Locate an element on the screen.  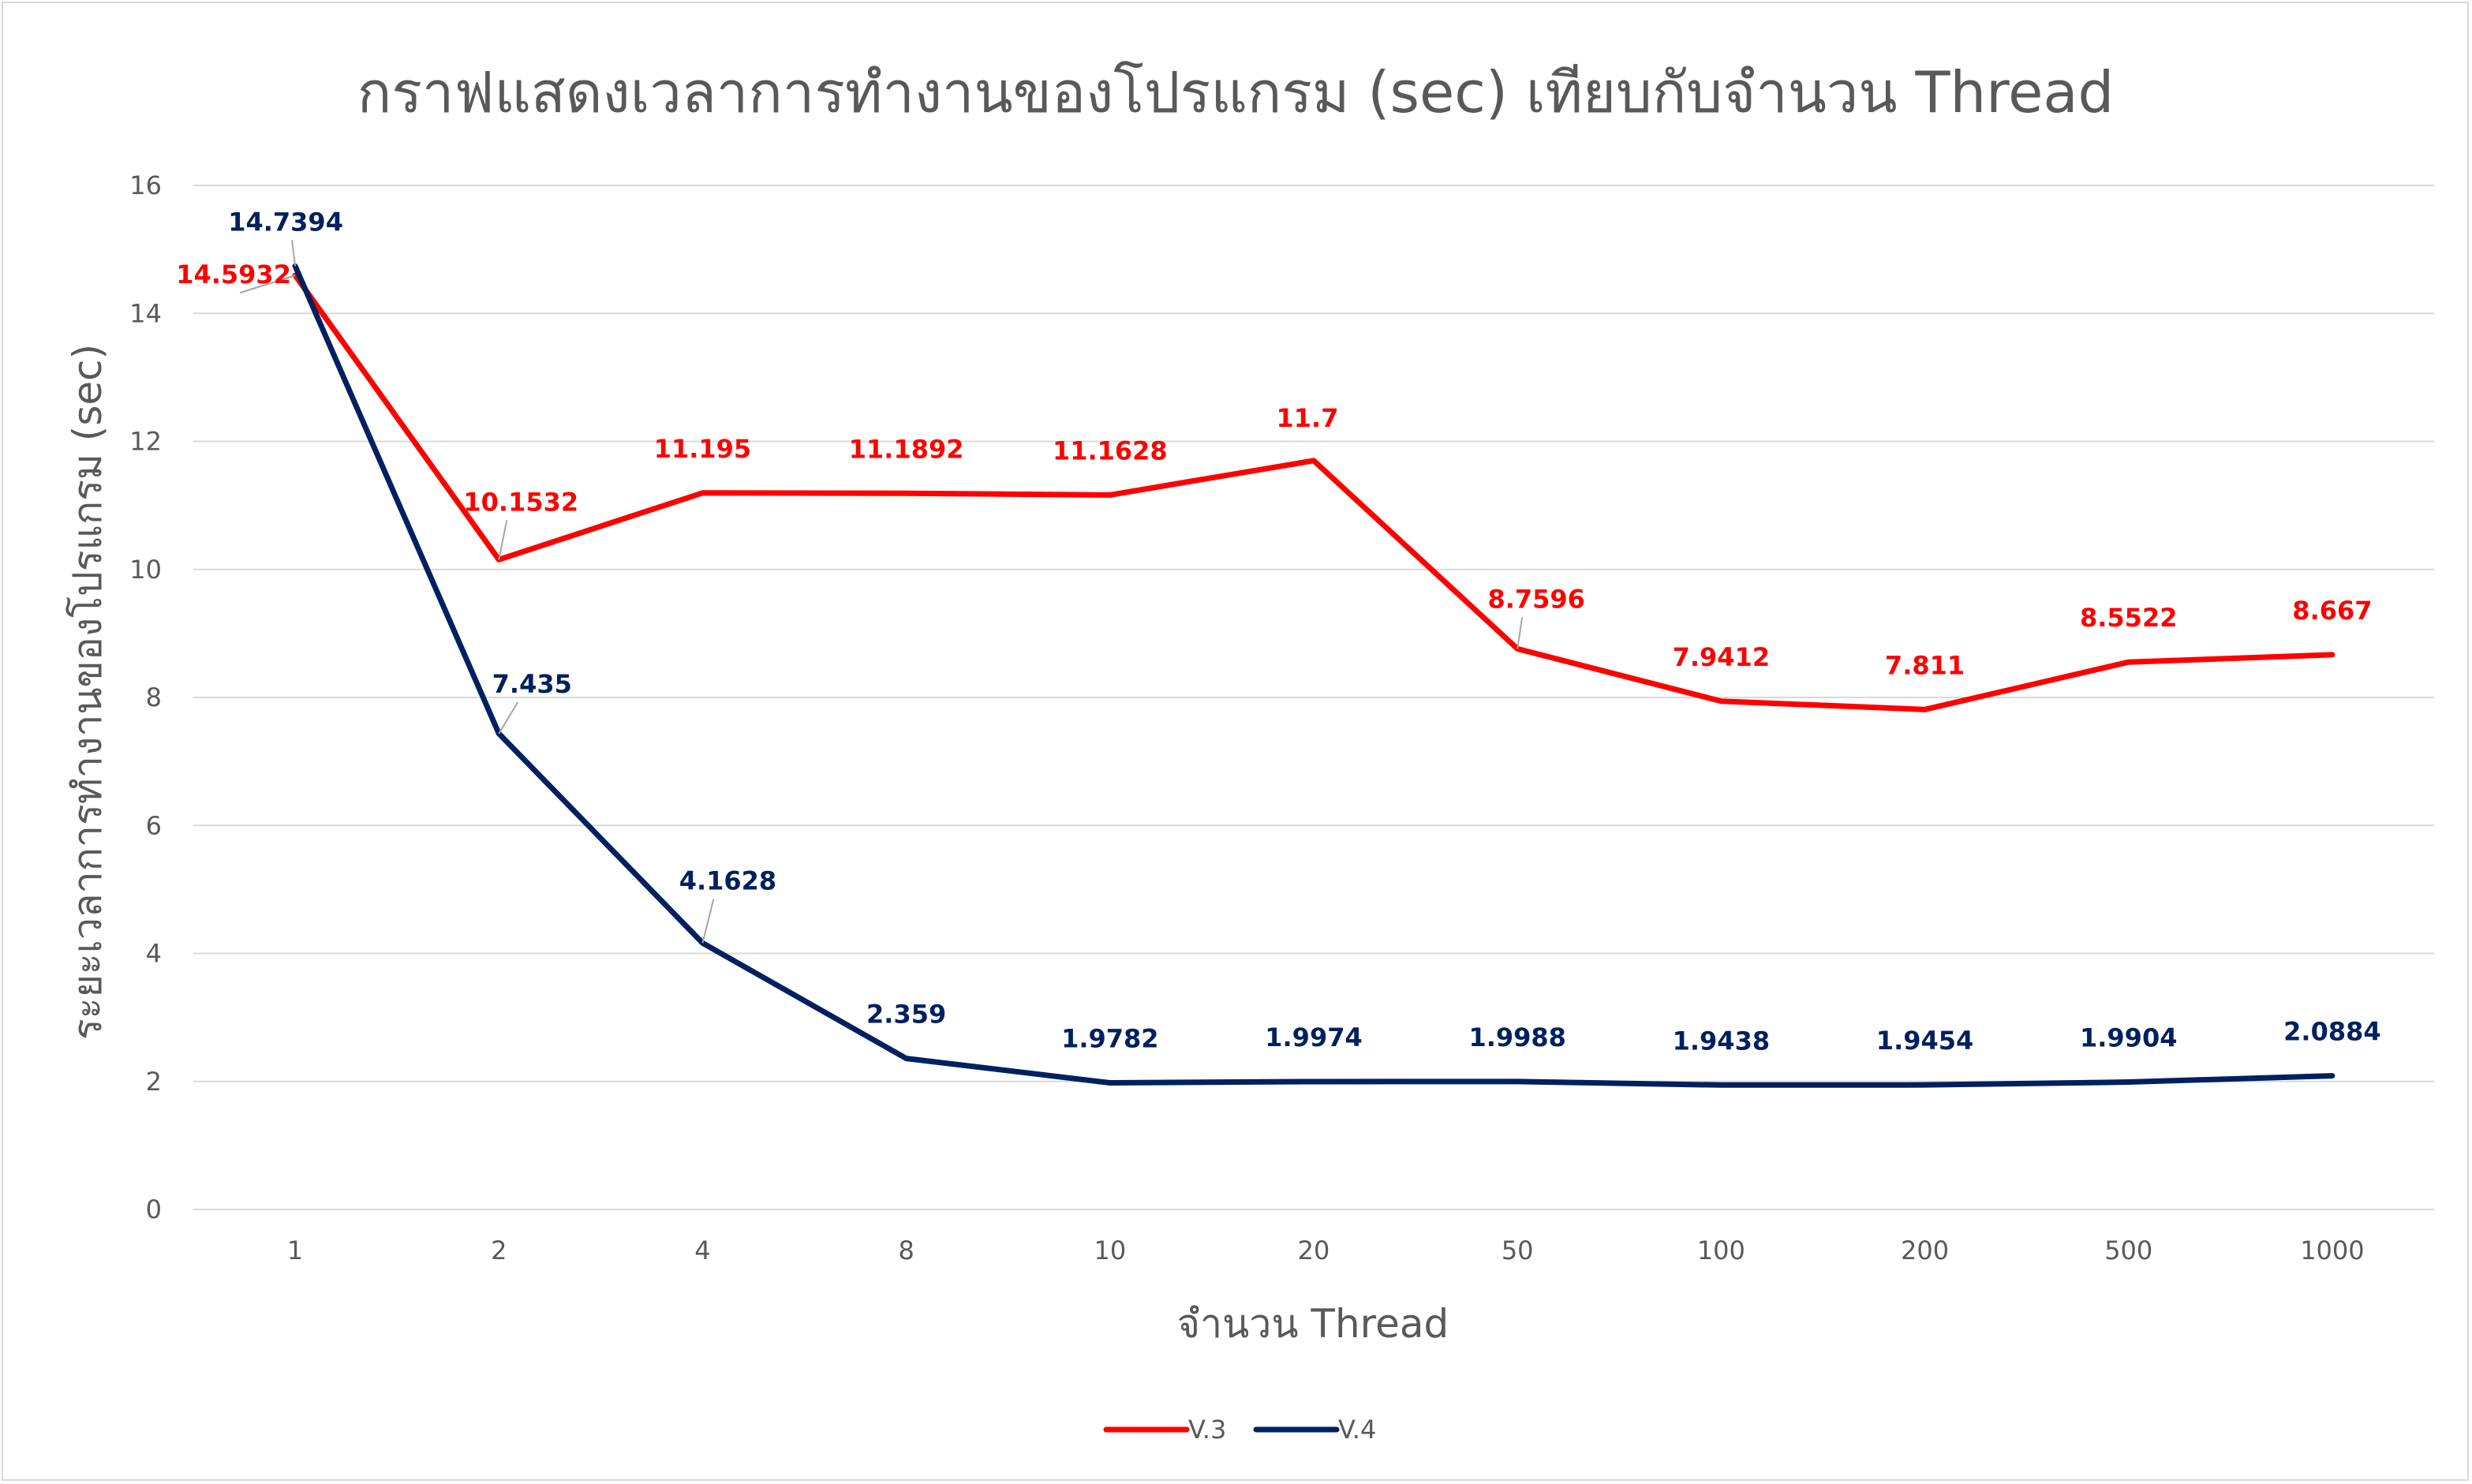
x-tick-label: 200 is located at coordinates (1925, 1250).